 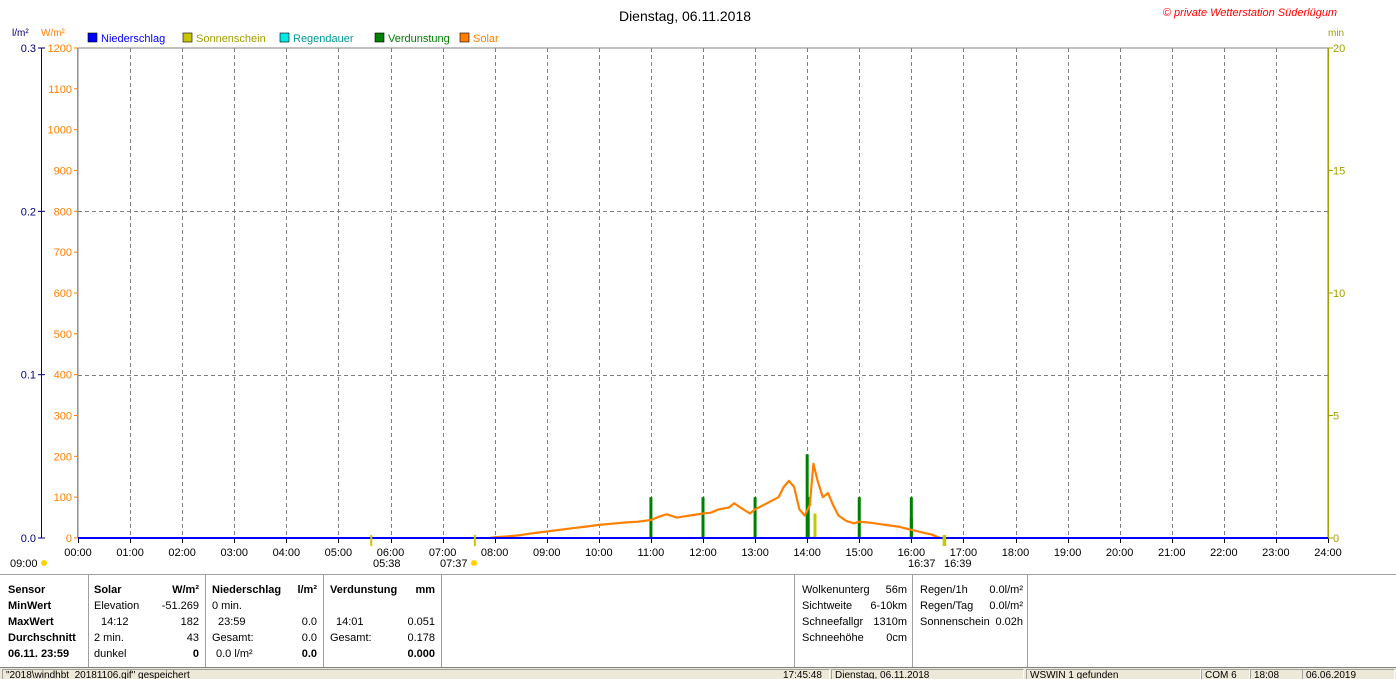 I want to click on sensor-header: Sensor, so click(x=27, y=590).